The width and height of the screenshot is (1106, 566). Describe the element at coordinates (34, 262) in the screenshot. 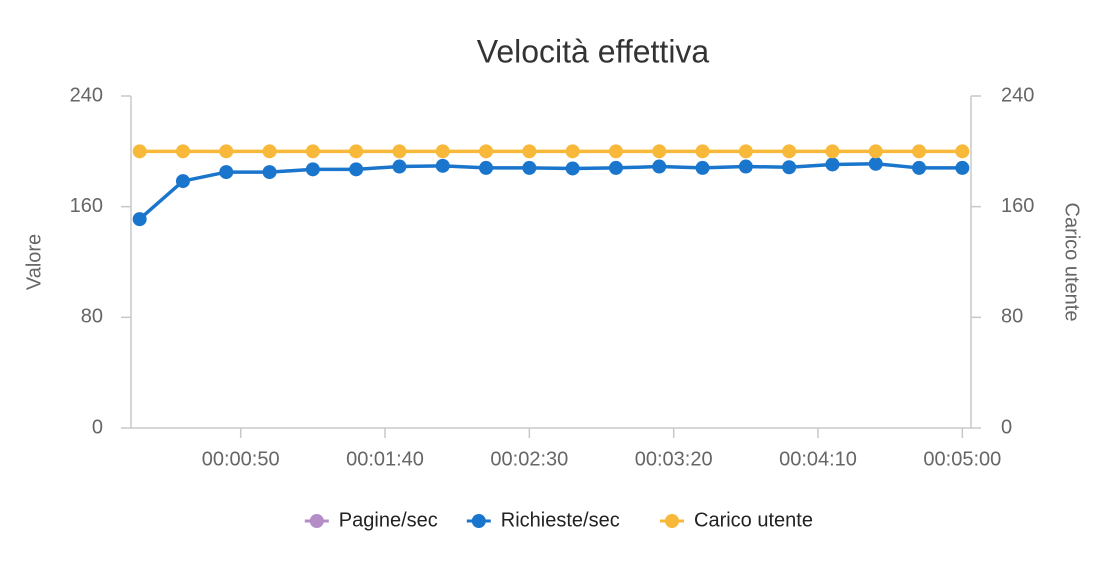

I see `y-axis-label: Valore` at that location.